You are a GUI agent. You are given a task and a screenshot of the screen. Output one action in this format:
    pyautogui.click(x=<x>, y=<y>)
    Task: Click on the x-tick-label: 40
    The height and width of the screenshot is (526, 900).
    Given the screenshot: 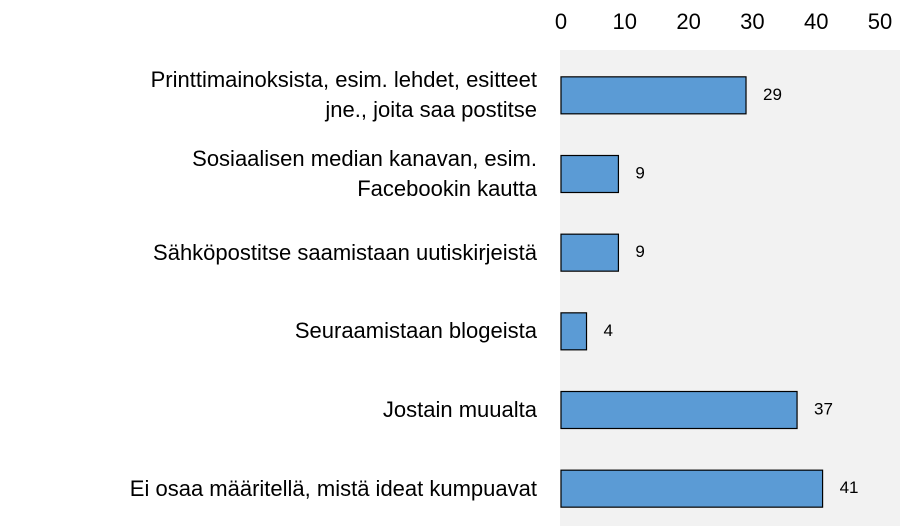 What is the action you would take?
    pyautogui.click(x=816, y=21)
    